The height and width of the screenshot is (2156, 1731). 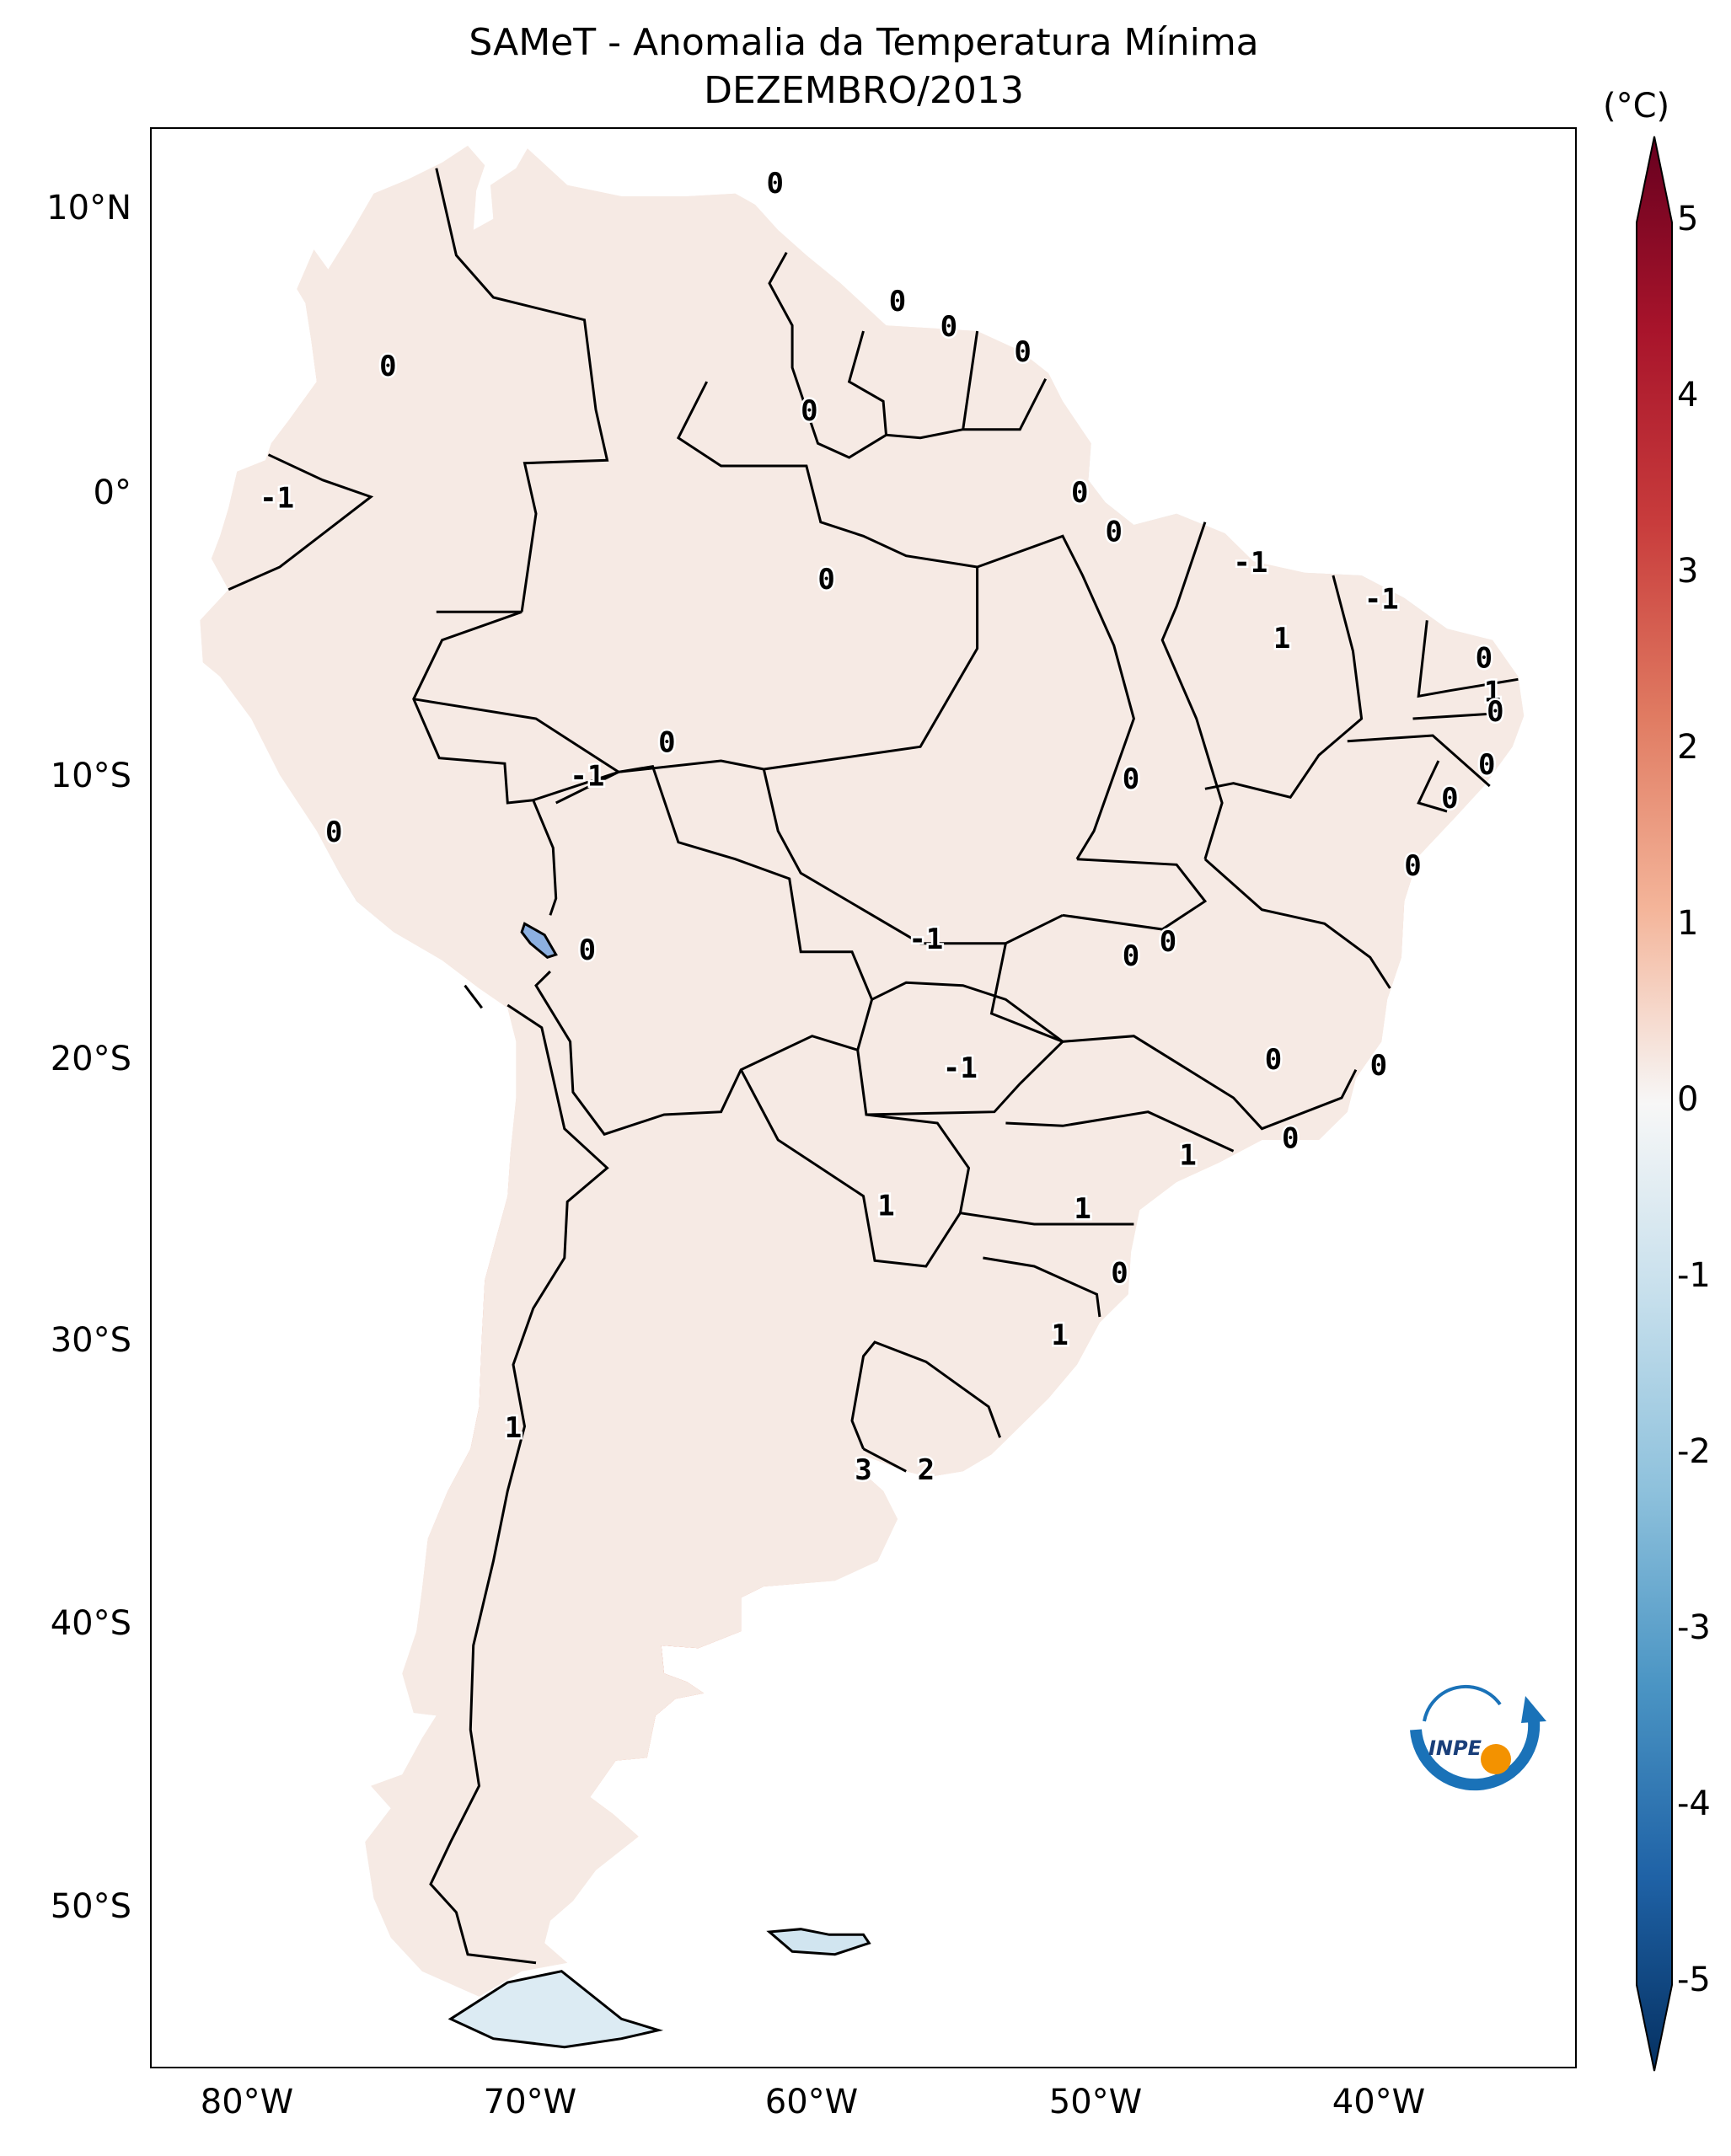 I want to click on colorbar-body, so click(x=1654, y=1104).